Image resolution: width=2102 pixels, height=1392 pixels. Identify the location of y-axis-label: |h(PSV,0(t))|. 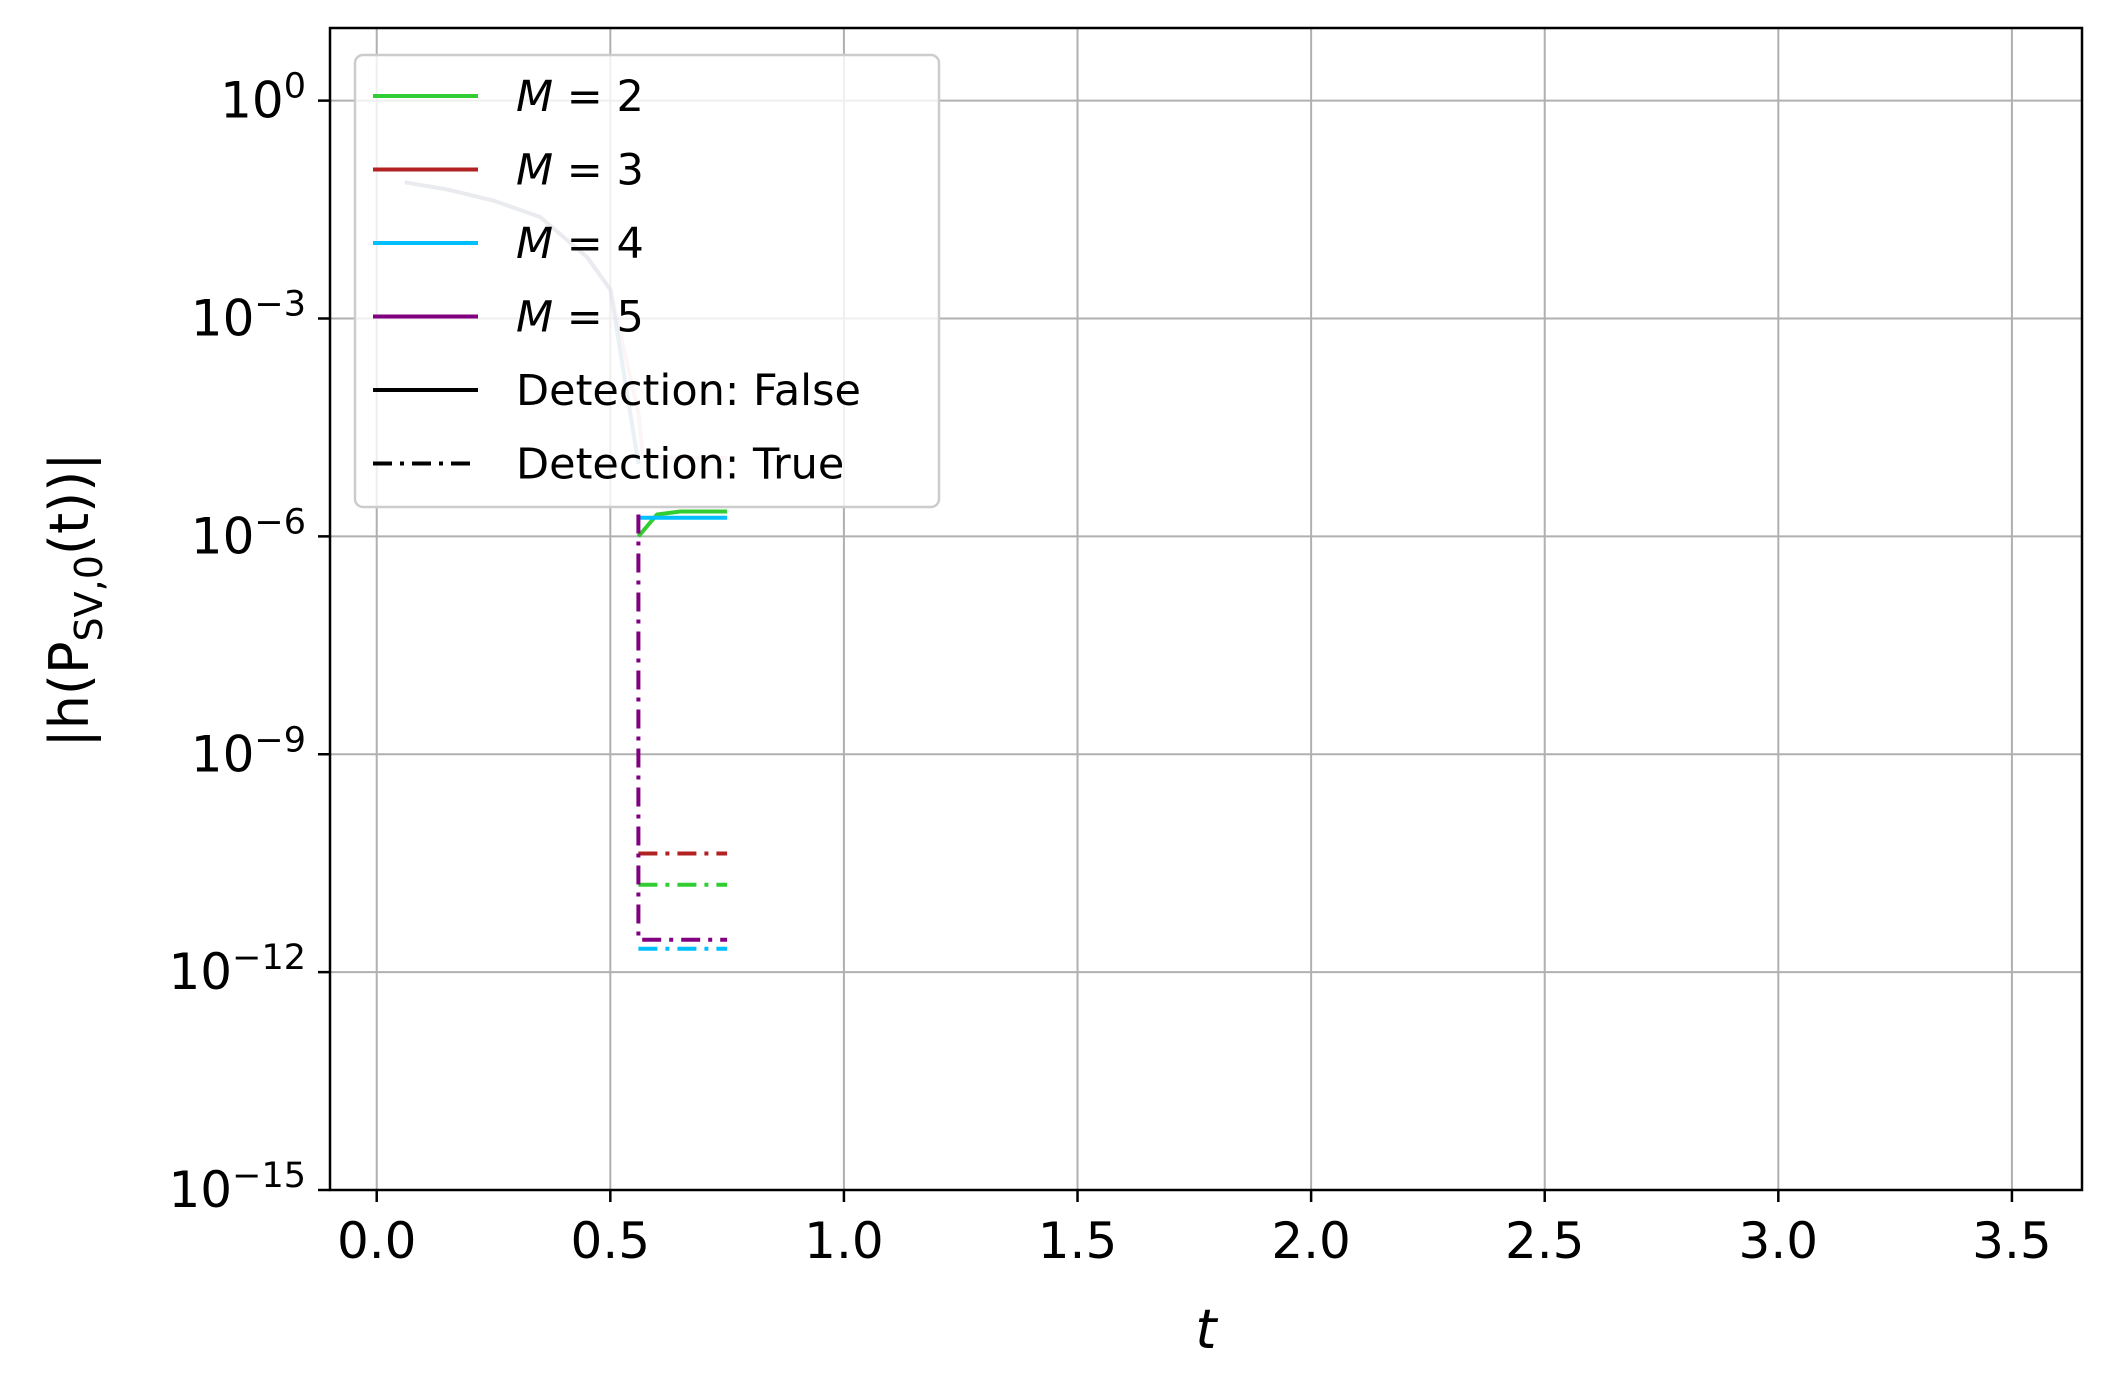
(74, 599).